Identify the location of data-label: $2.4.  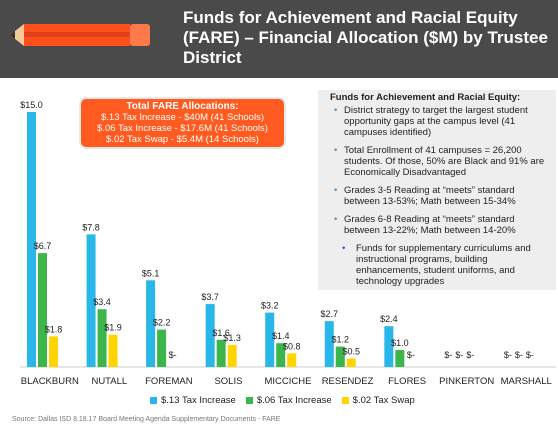
(389, 319).